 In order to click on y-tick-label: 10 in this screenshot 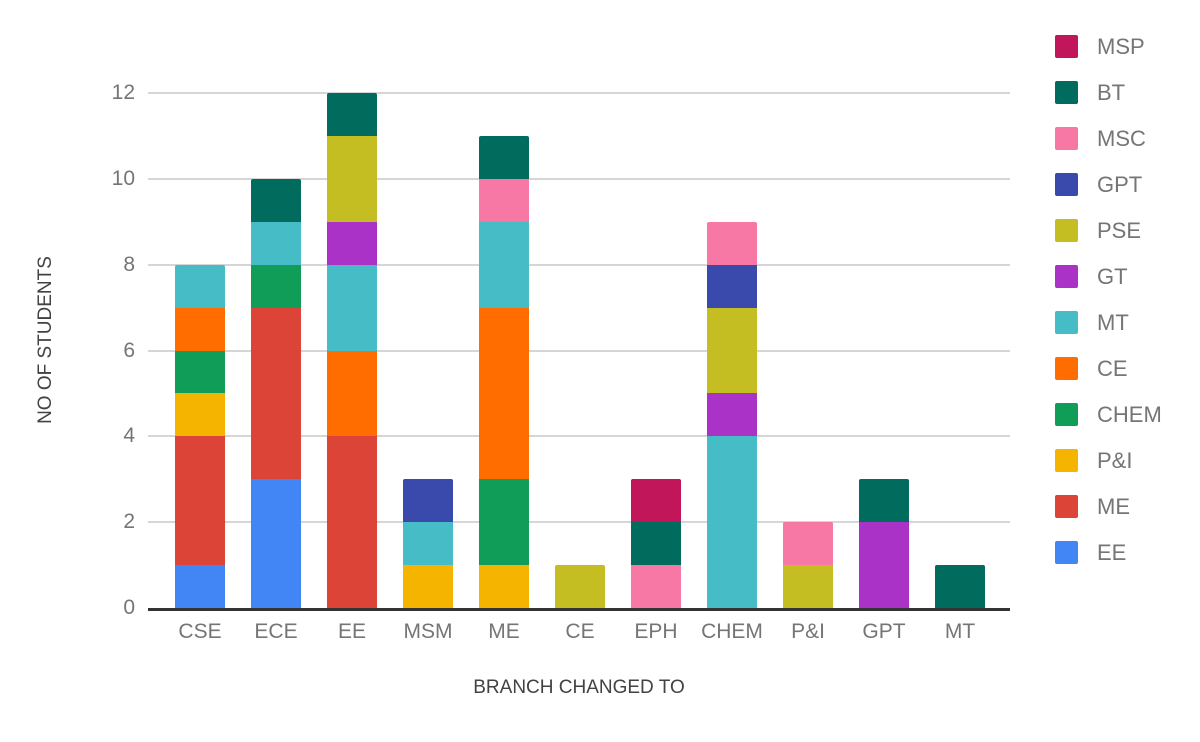, I will do `click(123, 178)`.